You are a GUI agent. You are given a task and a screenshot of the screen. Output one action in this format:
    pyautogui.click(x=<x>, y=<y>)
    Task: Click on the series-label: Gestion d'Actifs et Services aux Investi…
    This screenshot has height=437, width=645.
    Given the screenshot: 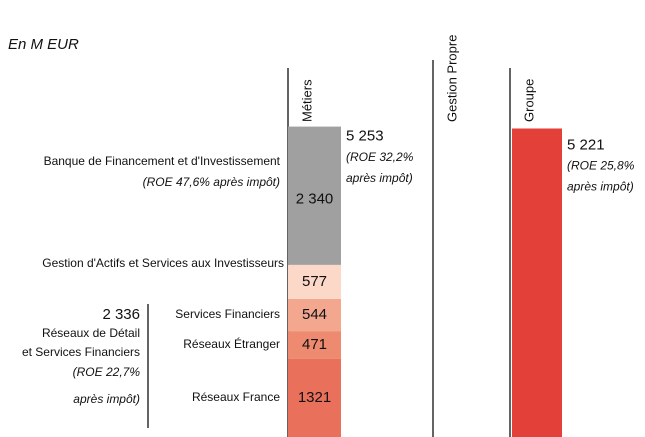 What is the action you would take?
    pyautogui.click(x=163, y=263)
    